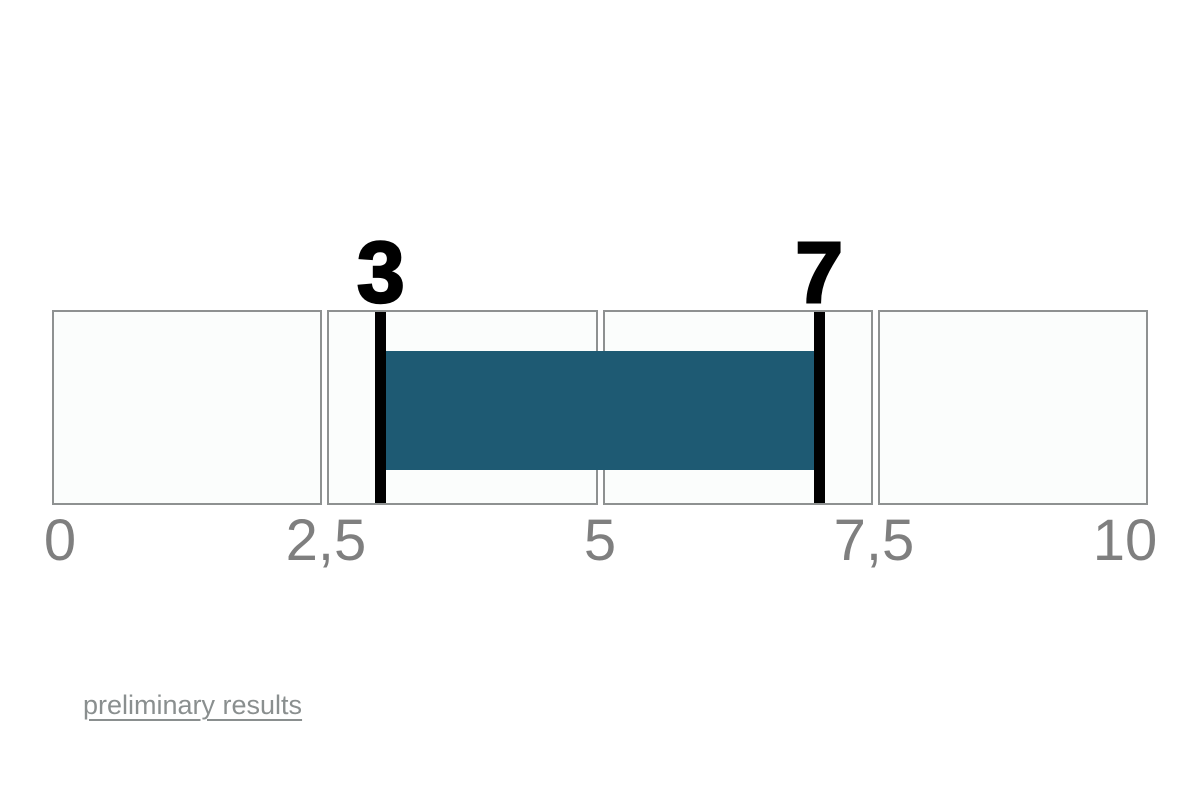  What do you see at coordinates (326, 540) in the screenshot?
I see `axis-tick-label: 2,5` at bounding box center [326, 540].